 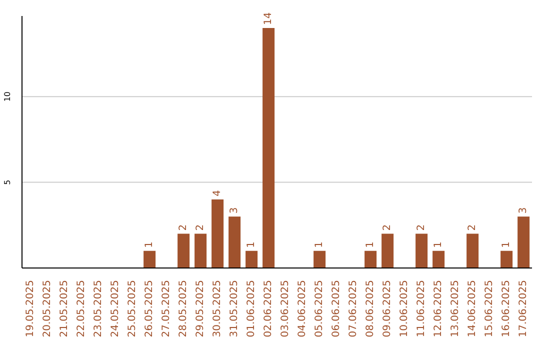 I want to click on x-tick-label: 14.06.2025, so click(x=472, y=309).